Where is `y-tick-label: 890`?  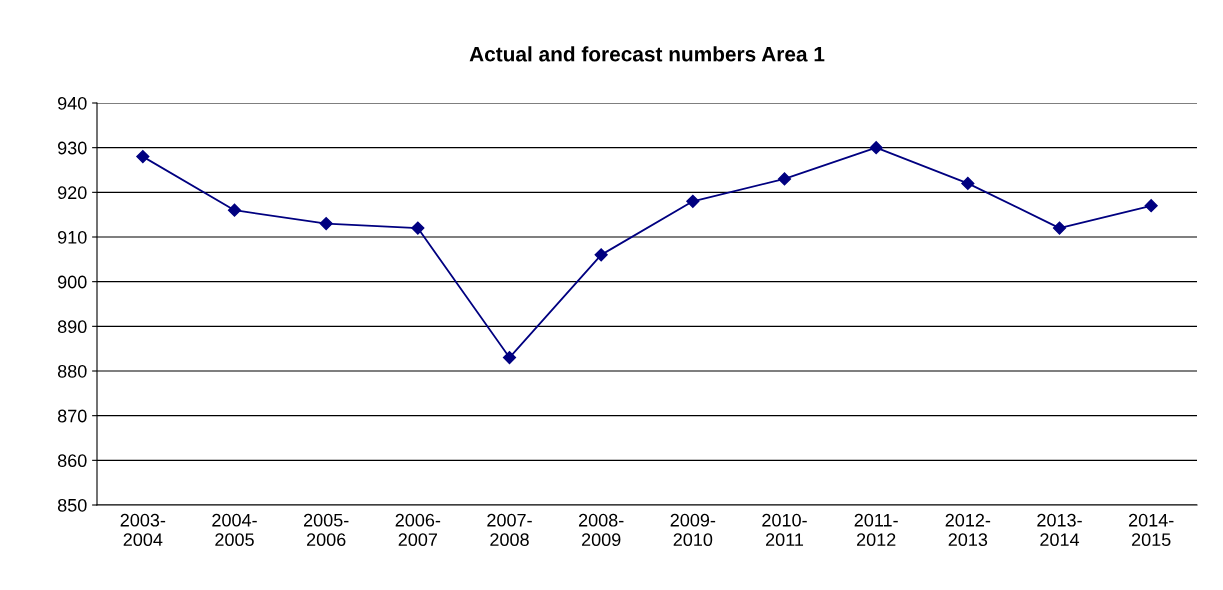
y-tick-label: 890 is located at coordinates (72, 327).